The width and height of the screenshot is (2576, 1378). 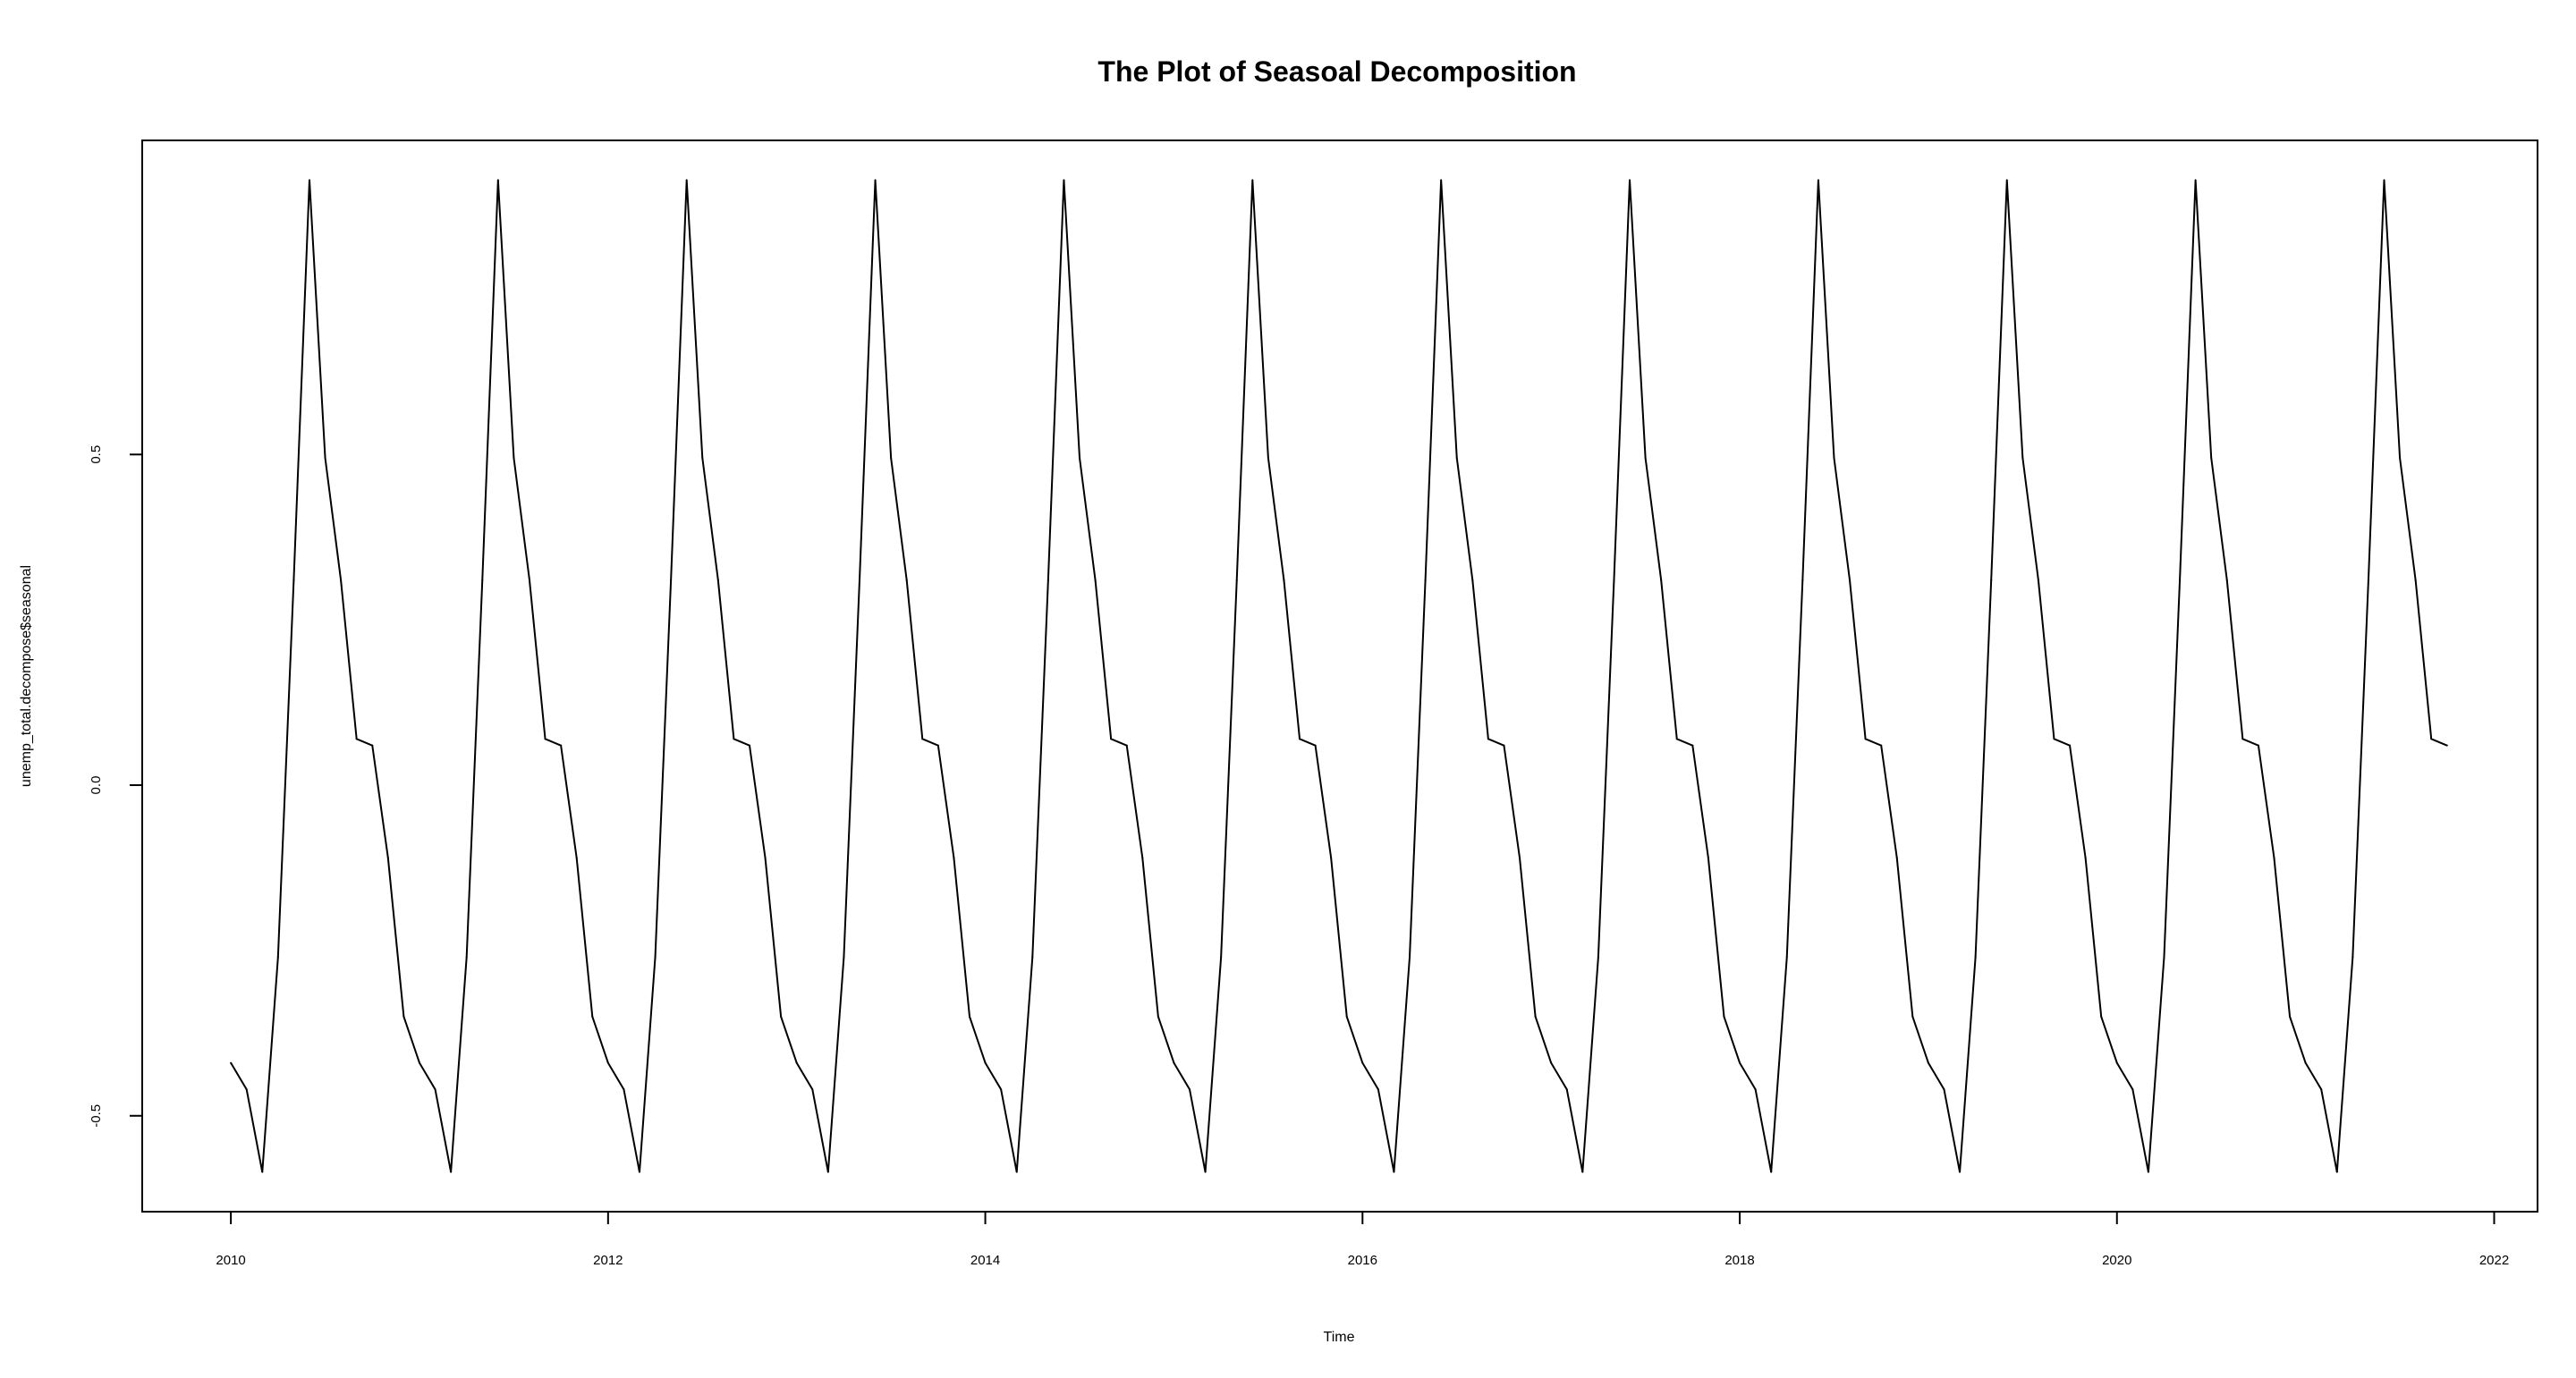 What do you see at coordinates (608, 1260) in the screenshot?
I see `x-tick-label: 2012` at bounding box center [608, 1260].